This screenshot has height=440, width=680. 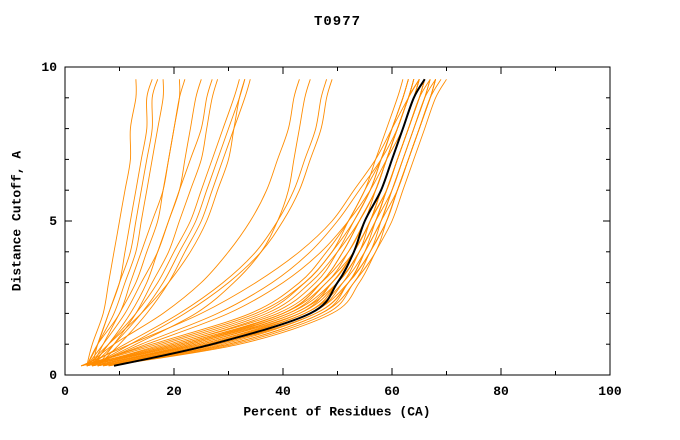 What do you see at coordinates (337, 22) in the screenshot?
I see `chart-title: T0977` at bounding box center [337, 22].